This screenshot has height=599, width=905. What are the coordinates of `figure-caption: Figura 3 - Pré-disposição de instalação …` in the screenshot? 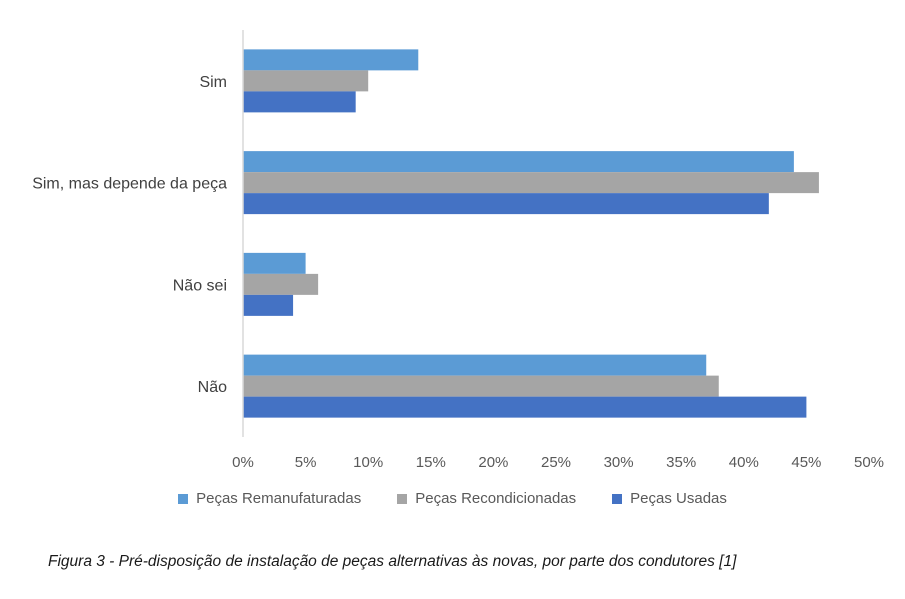 It's located at (392, 561).